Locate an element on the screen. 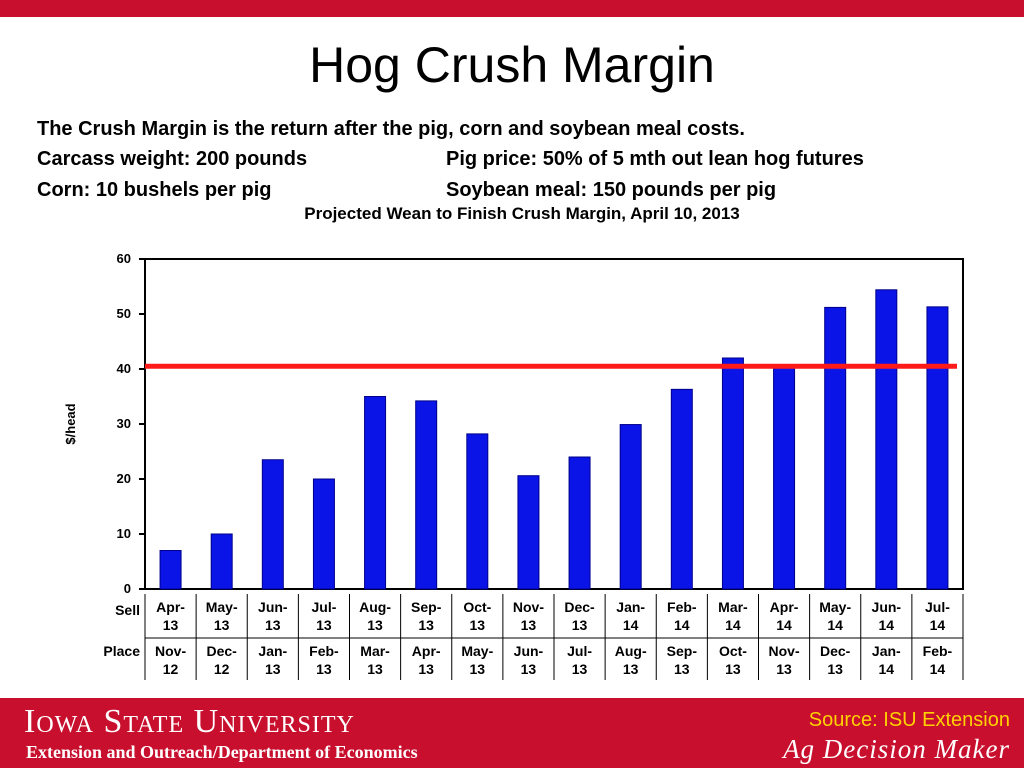 This screenshot has height=768, width=1024. sell-label-month: Oct- is located at coordinates (477, 607).